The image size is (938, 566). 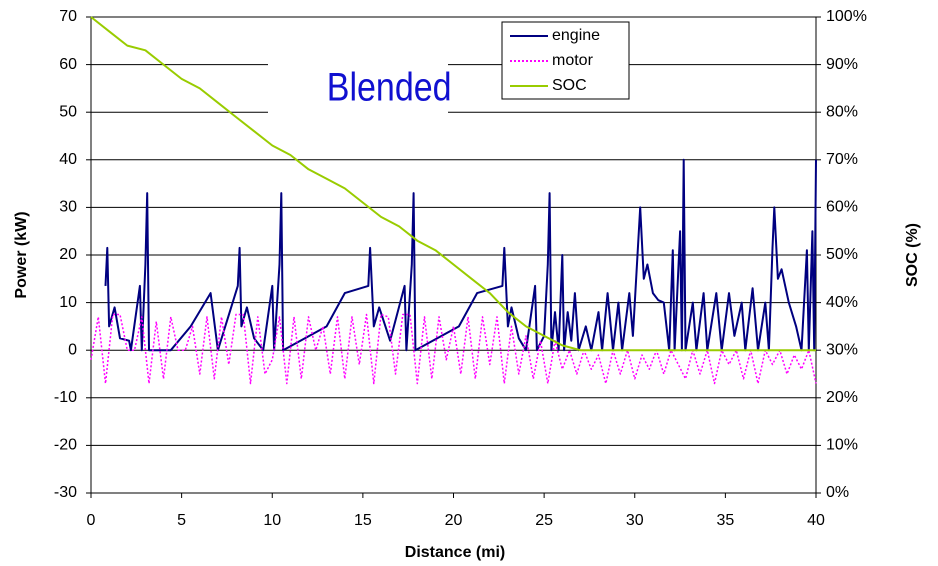 What do you see at coordinates (21, 254) in the screenshot?
I see `y-axis-title: Power (kW)` at bounding box center [21, 254].